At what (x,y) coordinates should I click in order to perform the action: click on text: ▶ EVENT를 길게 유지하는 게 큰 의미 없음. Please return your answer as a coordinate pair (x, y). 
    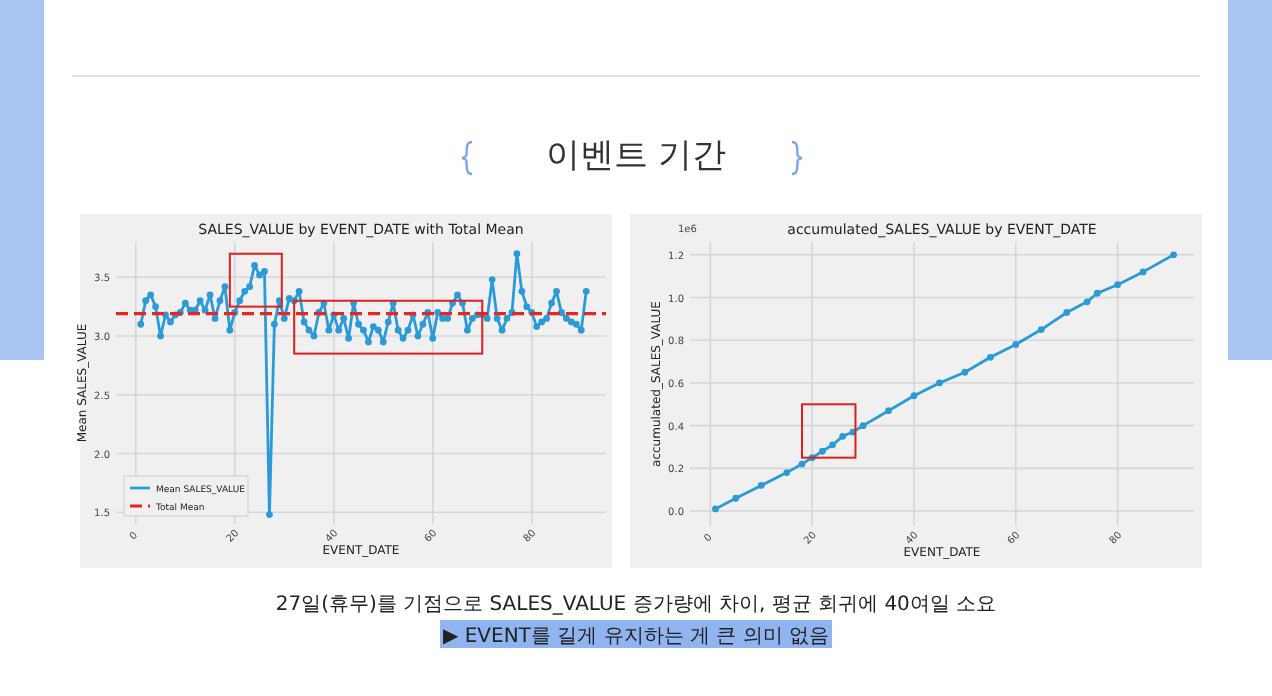
    Looking at the image, I should click on (636, 637).